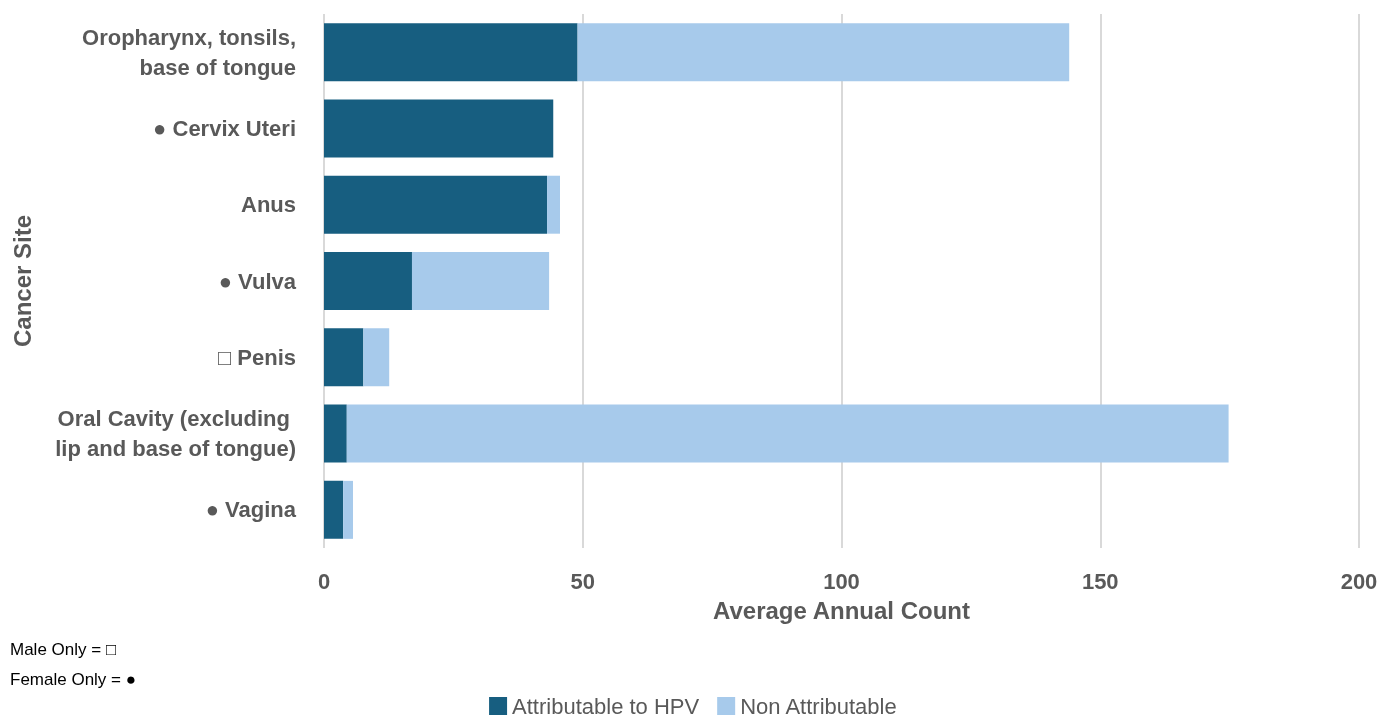 The image size is (1387, 722). What do you see at coordinates (841, 581) in the screenshot?
I see `x-tick-label: 100` at bounding box center [841, 581].